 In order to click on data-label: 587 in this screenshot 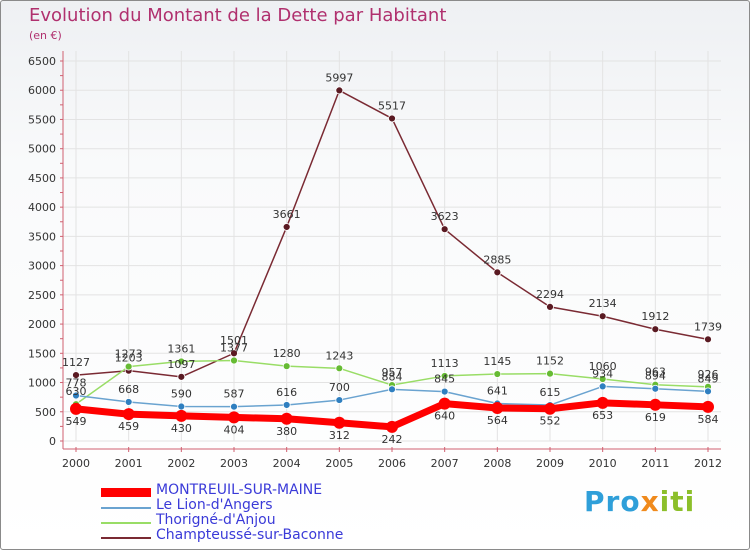, I will do `click(234, 394)`.